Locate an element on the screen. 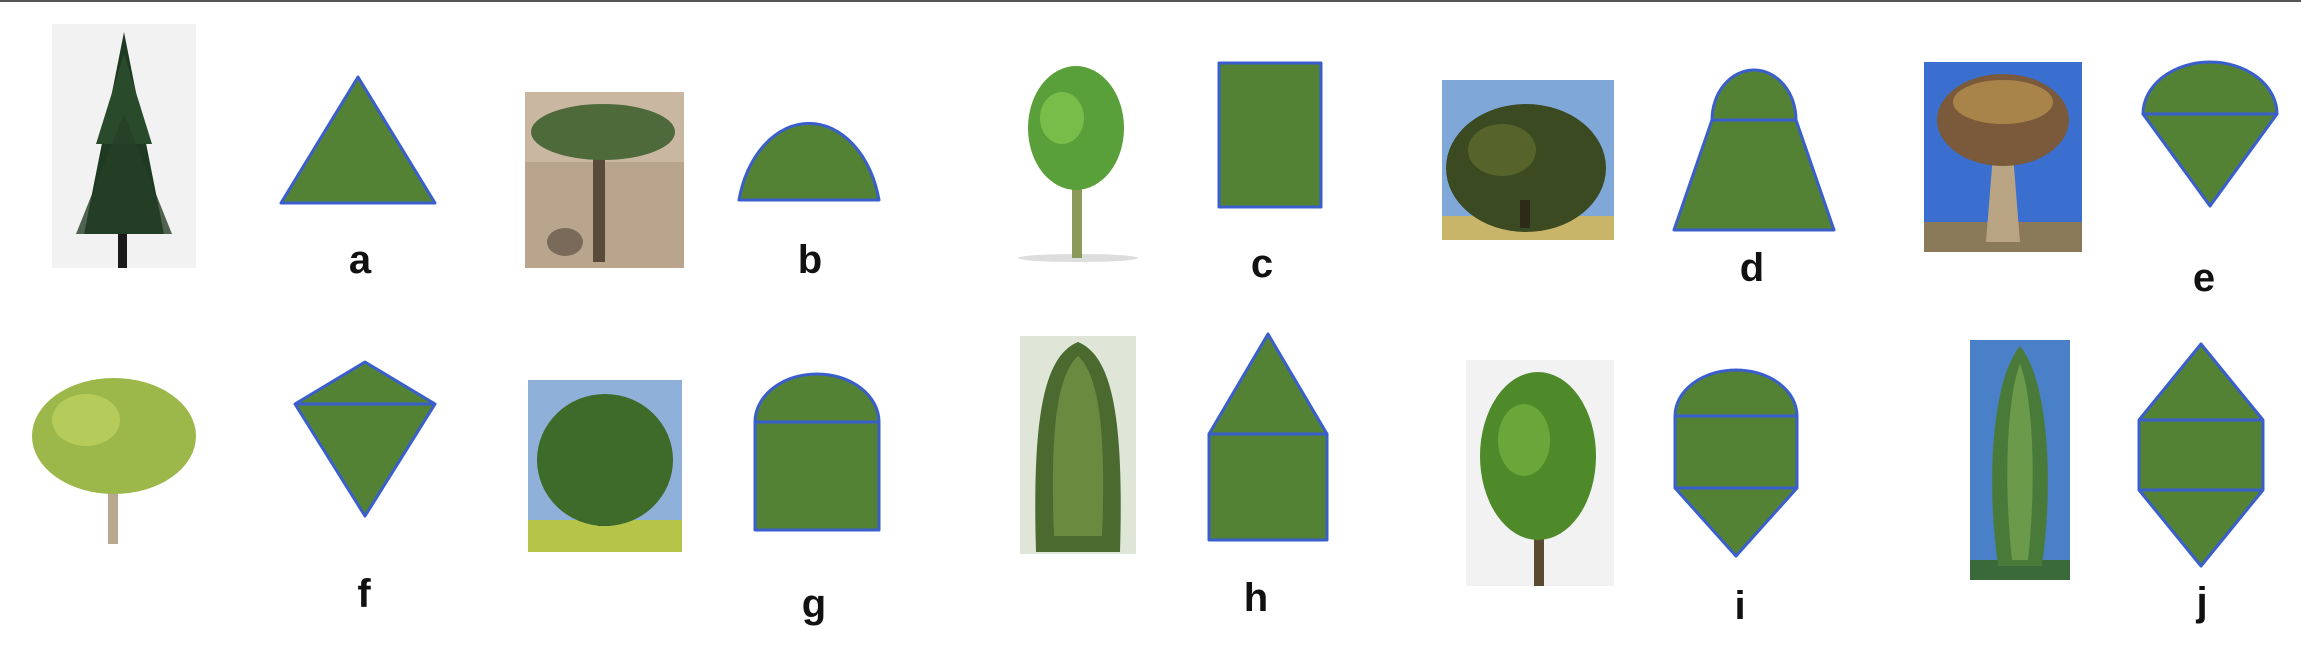  label-b: b is located at coordinates (810, 260).